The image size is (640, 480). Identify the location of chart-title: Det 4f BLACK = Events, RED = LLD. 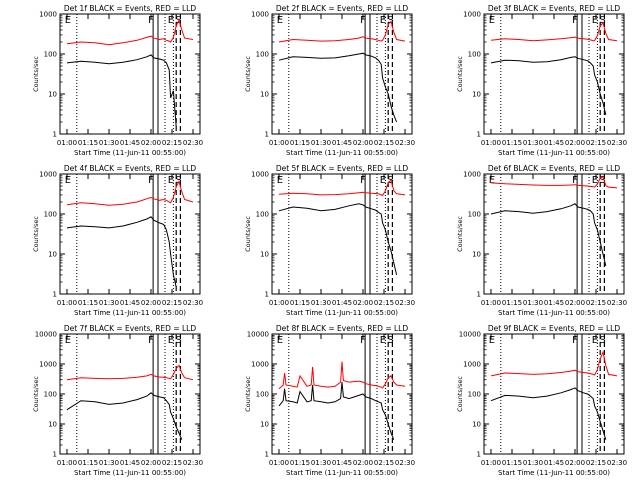
(130, 168).